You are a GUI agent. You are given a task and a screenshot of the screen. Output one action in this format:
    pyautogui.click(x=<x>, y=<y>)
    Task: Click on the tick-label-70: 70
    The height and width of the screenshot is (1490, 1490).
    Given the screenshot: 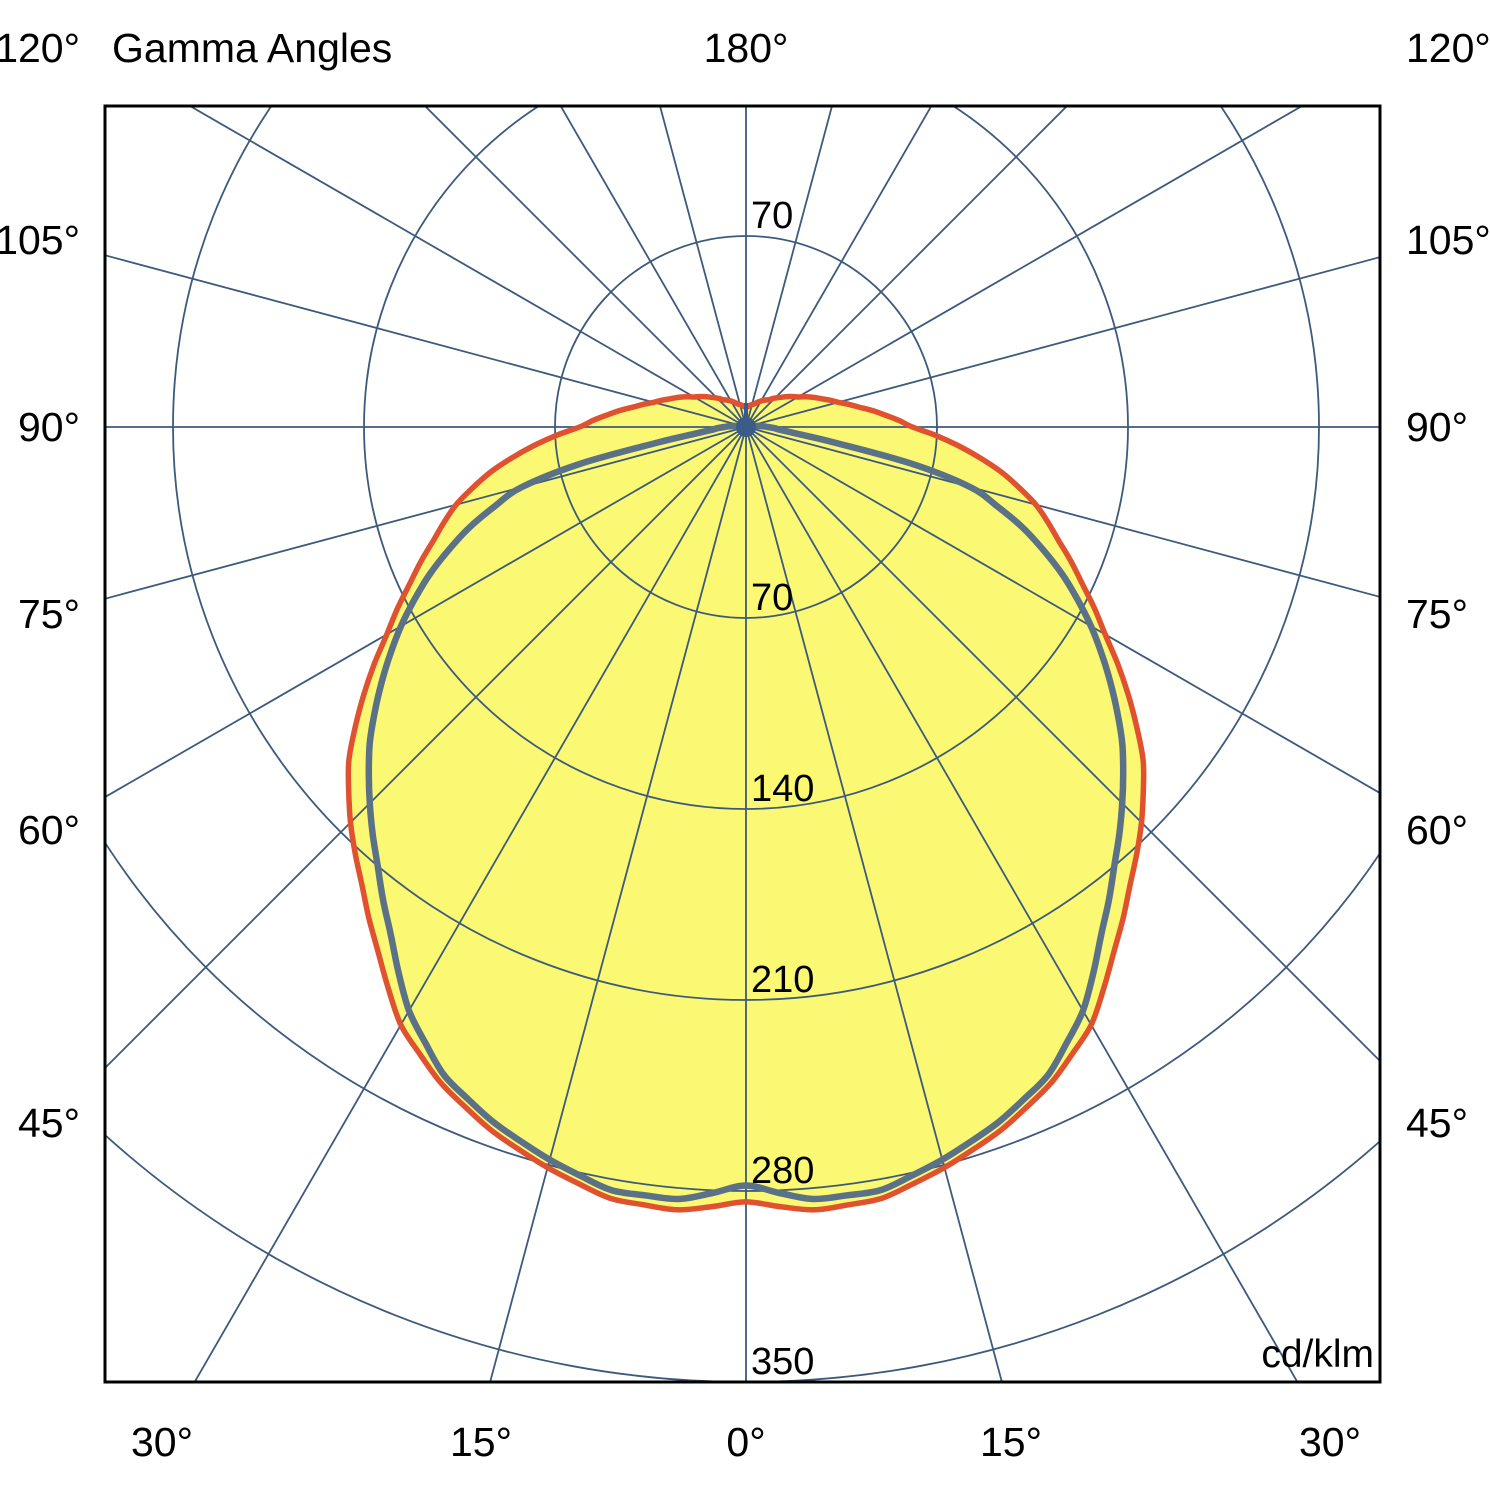 What is the action you would take?
    pyautogui.click(x=772, y=598)
    